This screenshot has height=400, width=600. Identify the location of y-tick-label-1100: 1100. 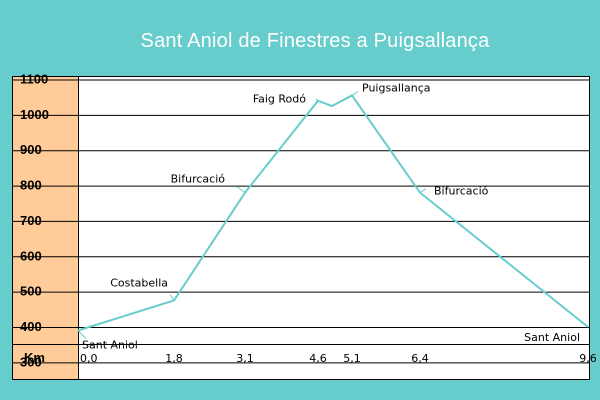
(34, 79).